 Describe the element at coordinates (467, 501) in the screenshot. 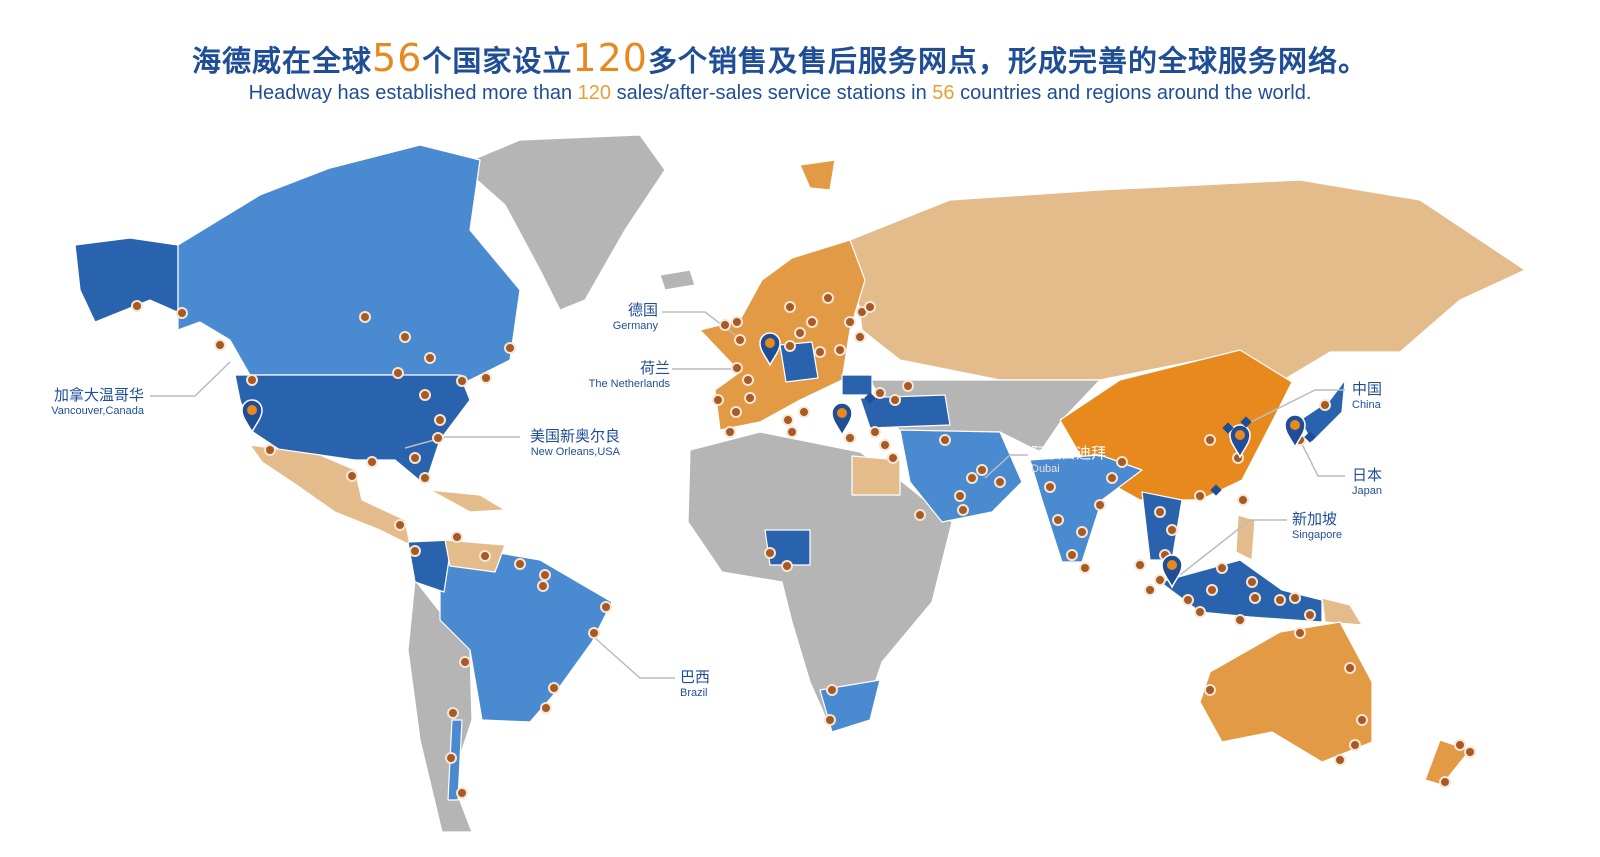

I see `region-caribbean` at that location.